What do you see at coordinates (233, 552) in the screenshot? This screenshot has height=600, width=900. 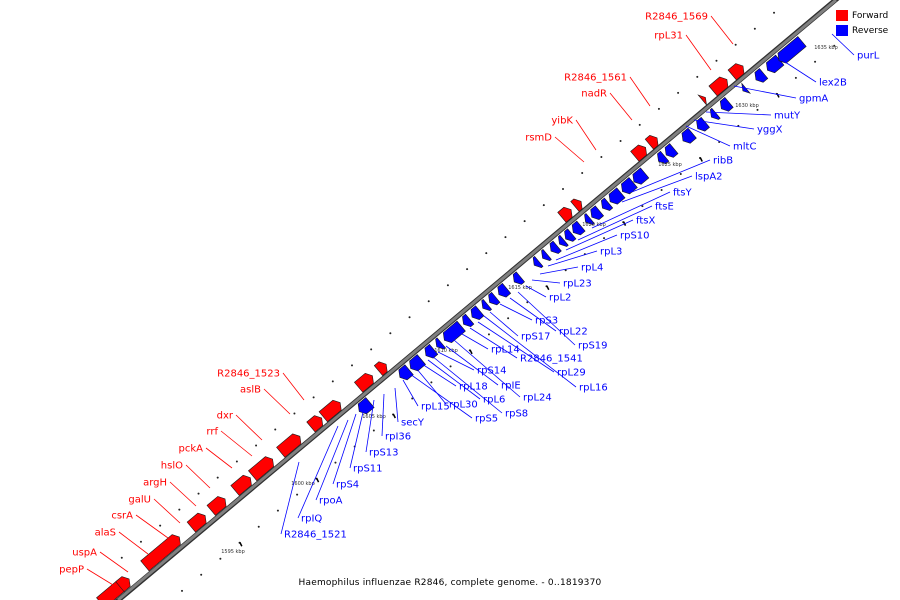 I see `scale-label: 1595 kbp` at bounding box center [233, 552].